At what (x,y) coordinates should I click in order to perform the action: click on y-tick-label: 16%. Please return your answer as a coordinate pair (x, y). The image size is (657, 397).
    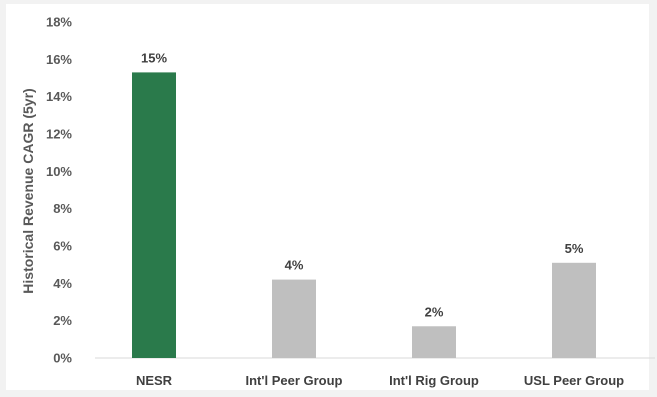
    Looking at the image, I should click on (59, 59).